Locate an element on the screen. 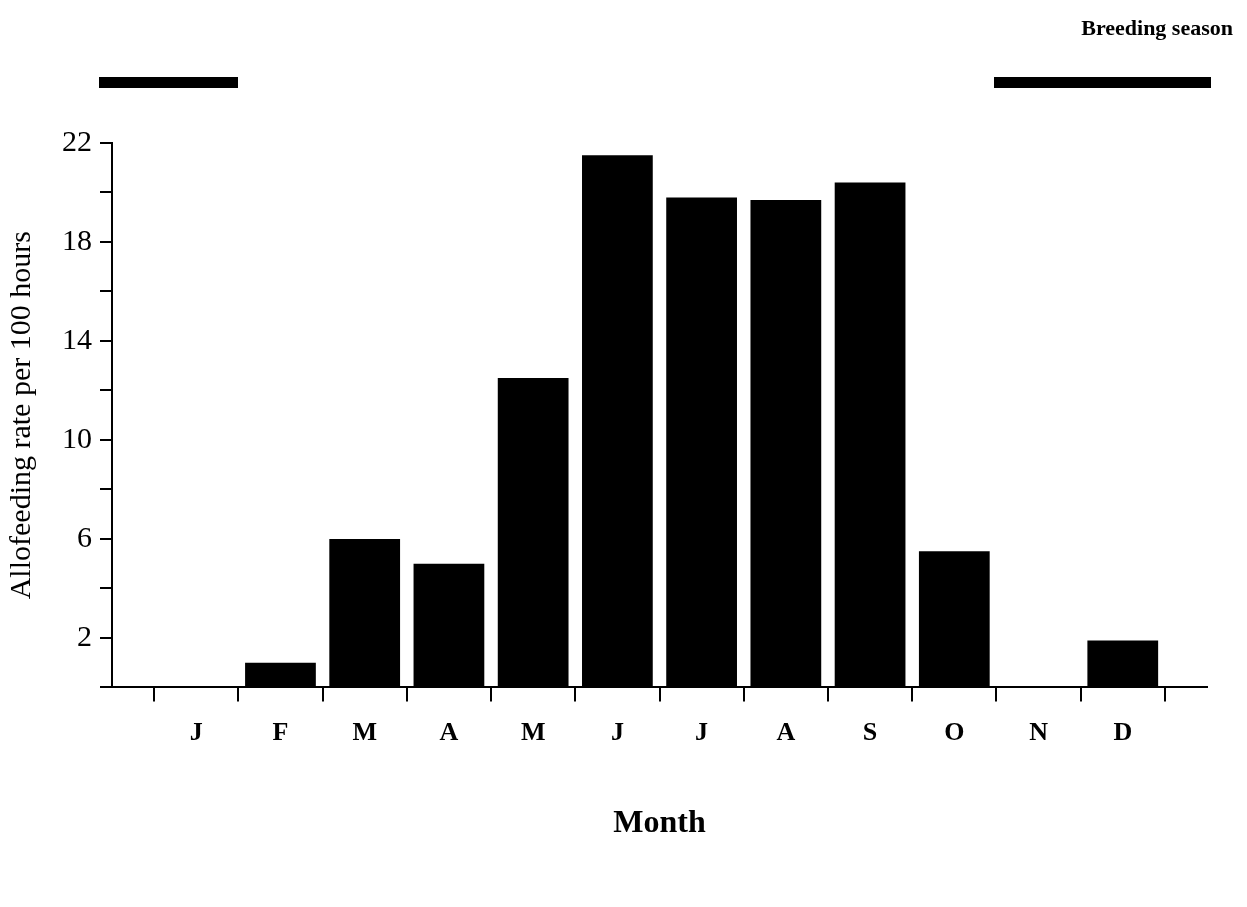  y-axis-title: Allofeeding rate per 100 hours is located at coordinates (19, 415).